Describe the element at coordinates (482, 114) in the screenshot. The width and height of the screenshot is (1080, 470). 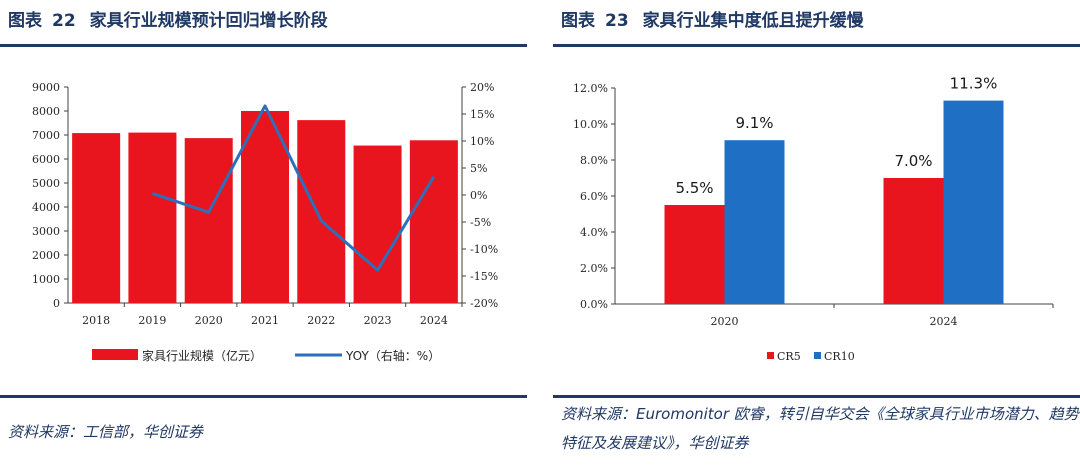
I see `right-tick-label: 15%` at that location.